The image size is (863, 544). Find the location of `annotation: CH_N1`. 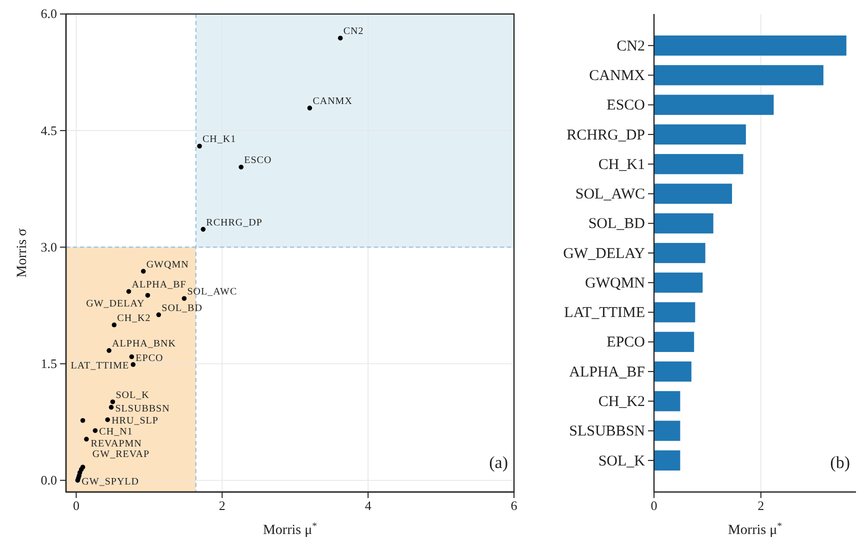

annotation: CH_N1 is located at coordinates (116, 432).